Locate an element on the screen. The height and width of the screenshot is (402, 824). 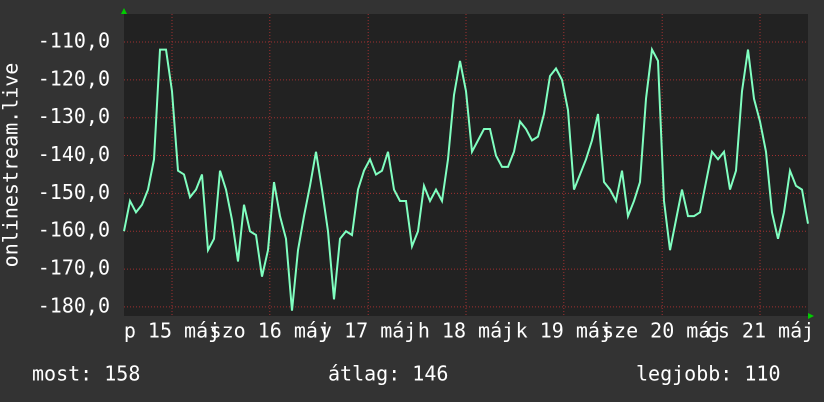
stat-label: átlag: 146 is located at coordinates (388, 374).